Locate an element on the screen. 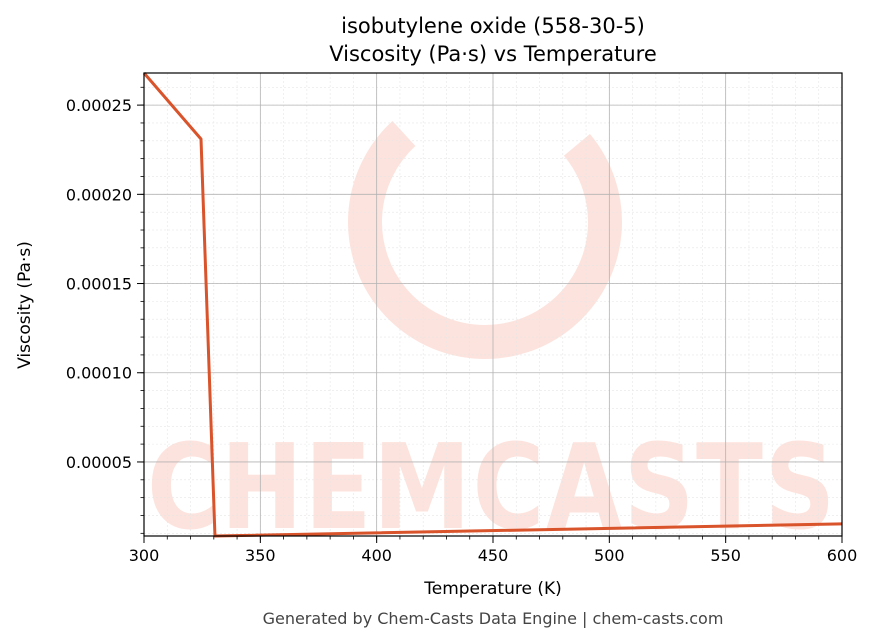  x-tick-label: 450 is located at coordinates (493, 555).